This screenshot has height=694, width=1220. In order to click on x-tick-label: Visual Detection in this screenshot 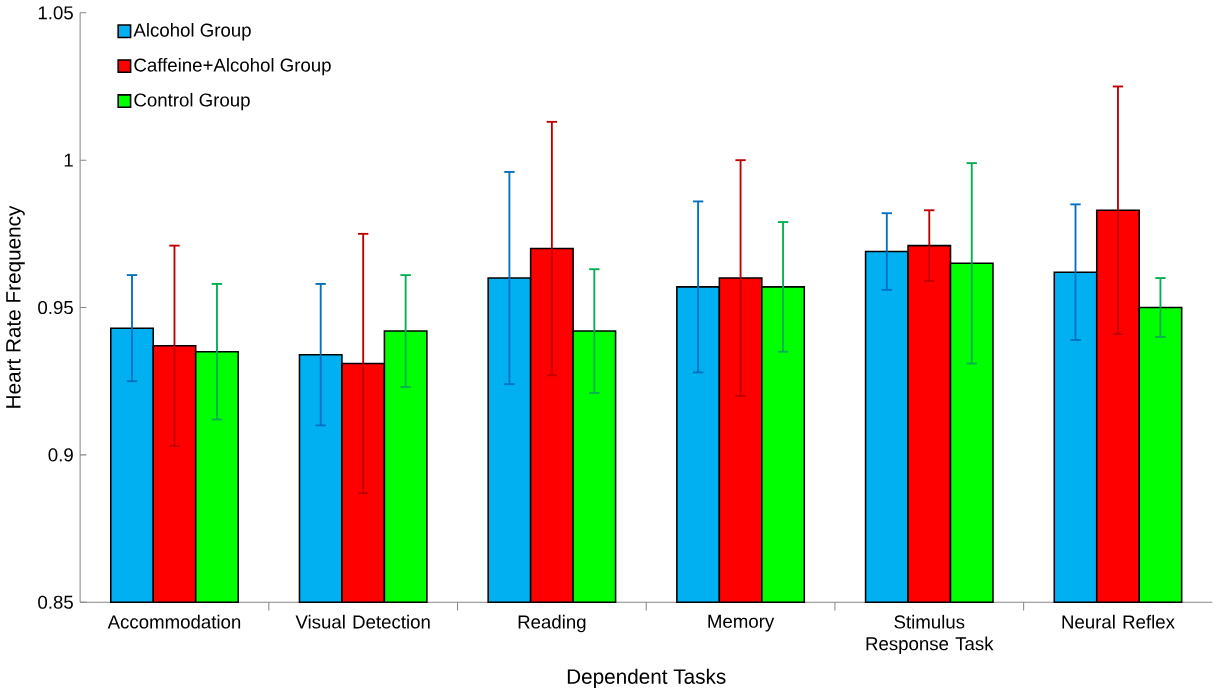, I will do `click(362, 621)`.